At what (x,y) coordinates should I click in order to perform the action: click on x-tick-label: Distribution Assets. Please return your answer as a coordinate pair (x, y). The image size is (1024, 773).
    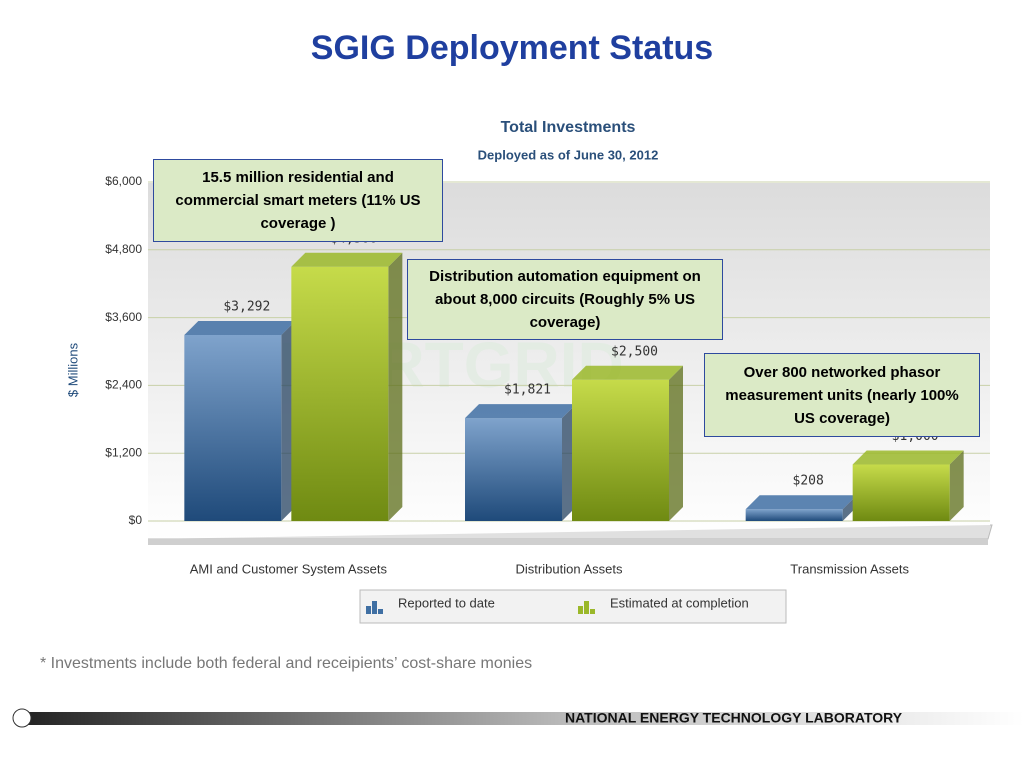
    Looking at the image, I should click on (569, 568).